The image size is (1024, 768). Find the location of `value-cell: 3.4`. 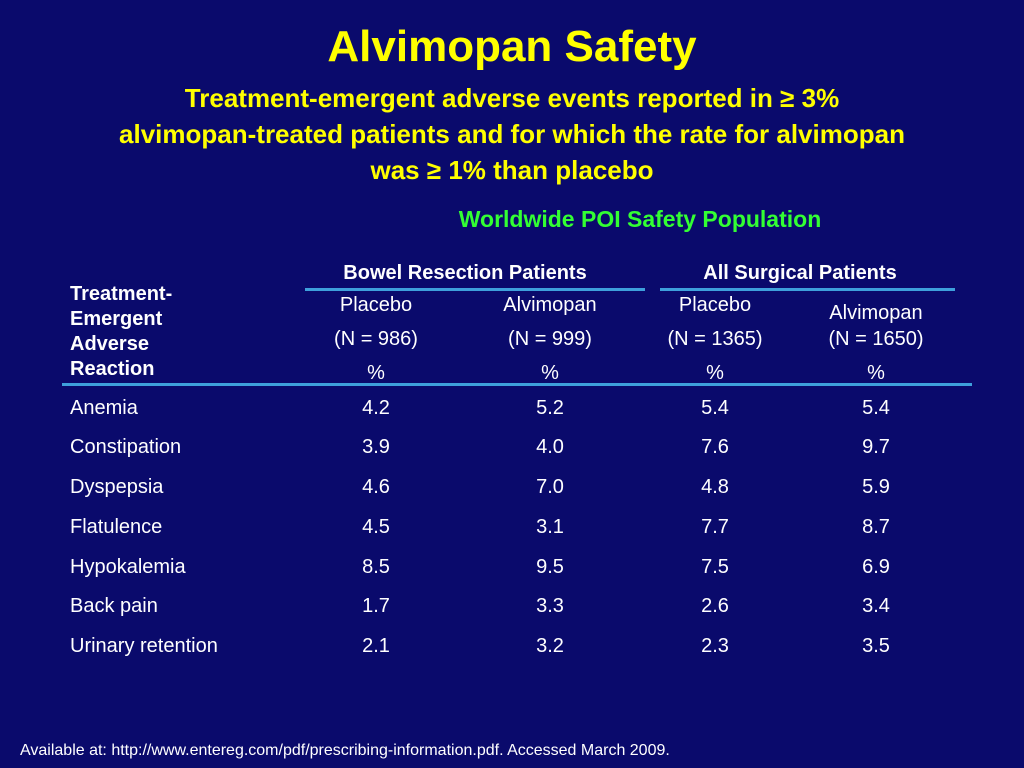

value-cell: 3.4 is located at coordinates (876, 606).